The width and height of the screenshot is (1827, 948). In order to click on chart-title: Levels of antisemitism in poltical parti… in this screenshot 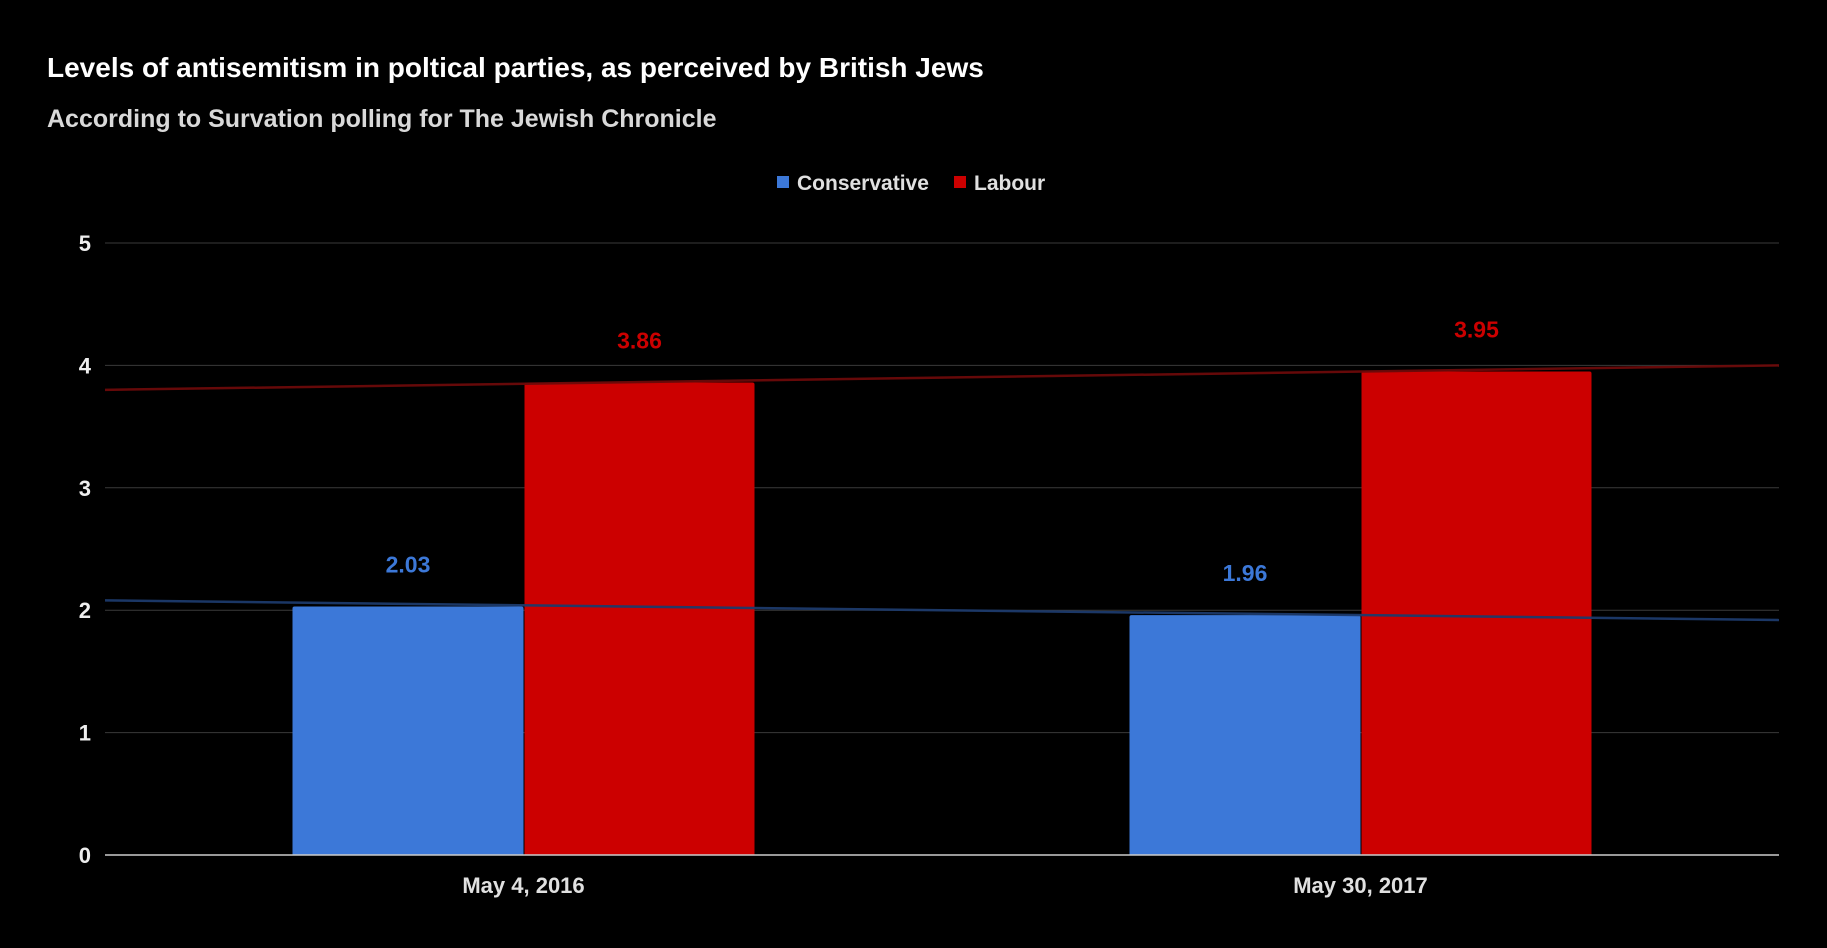, I will do `click(515, 67)`.